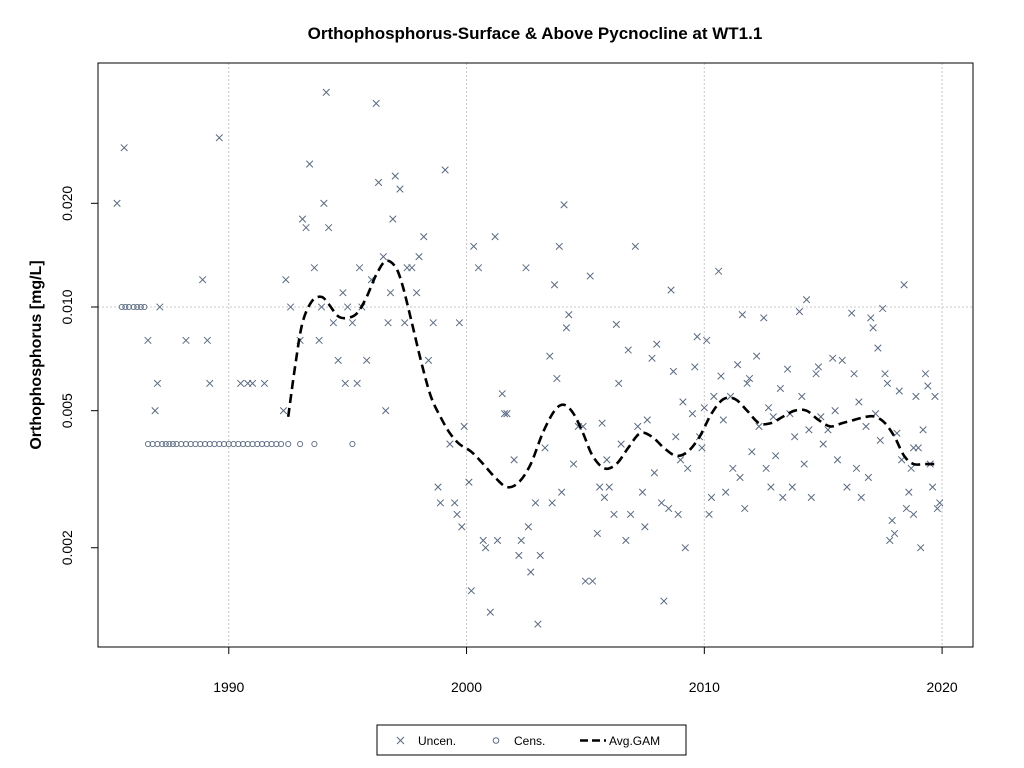  Describe the element at coordinates (585, 670) in the screenshot. I see `x-axis: 1990 2000 2010 2020` at that location.